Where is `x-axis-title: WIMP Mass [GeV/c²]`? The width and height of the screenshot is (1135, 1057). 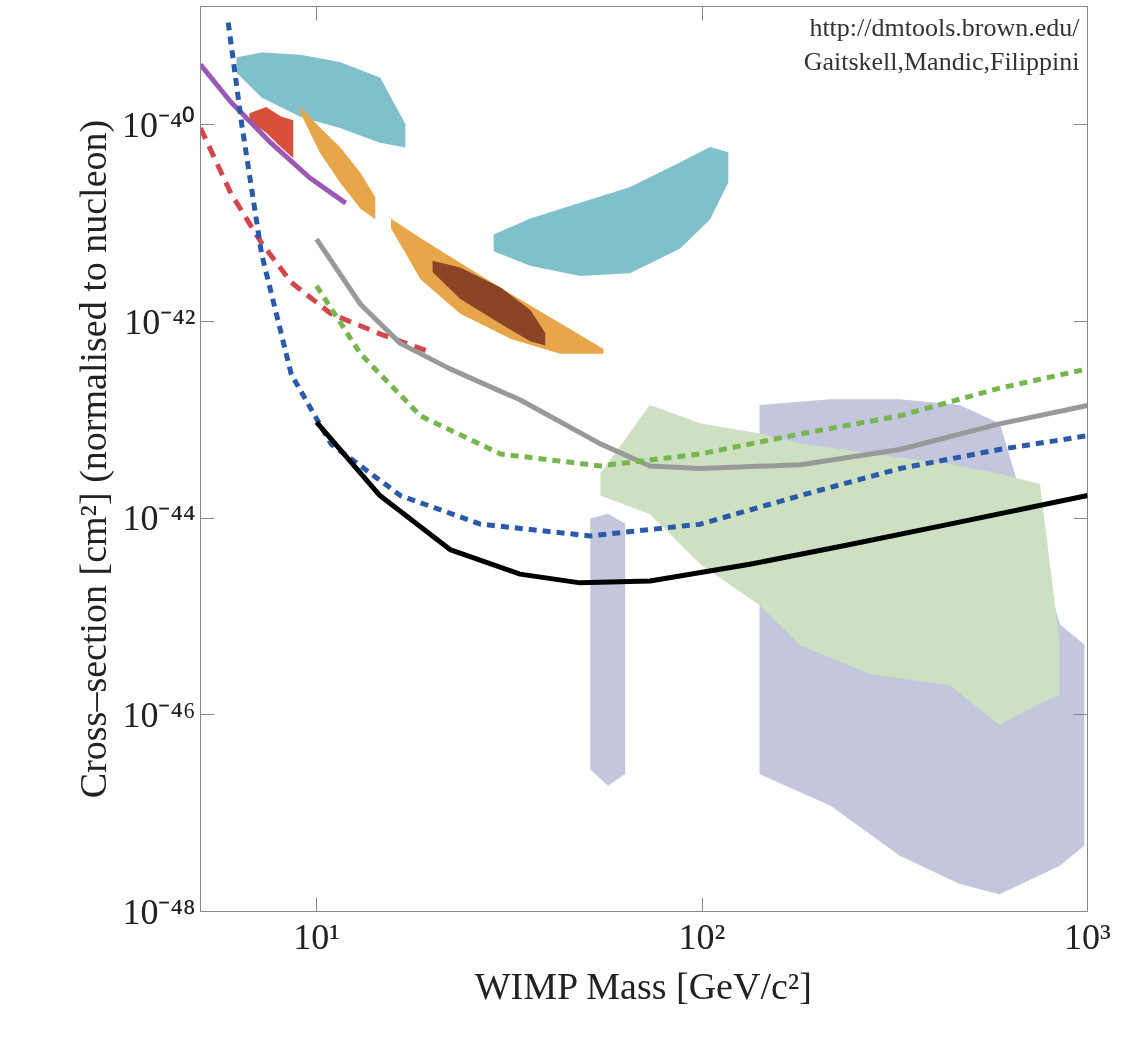
x-axis-title: WIMP Mass [GeV/c²] is located at coordinates (643, 985).